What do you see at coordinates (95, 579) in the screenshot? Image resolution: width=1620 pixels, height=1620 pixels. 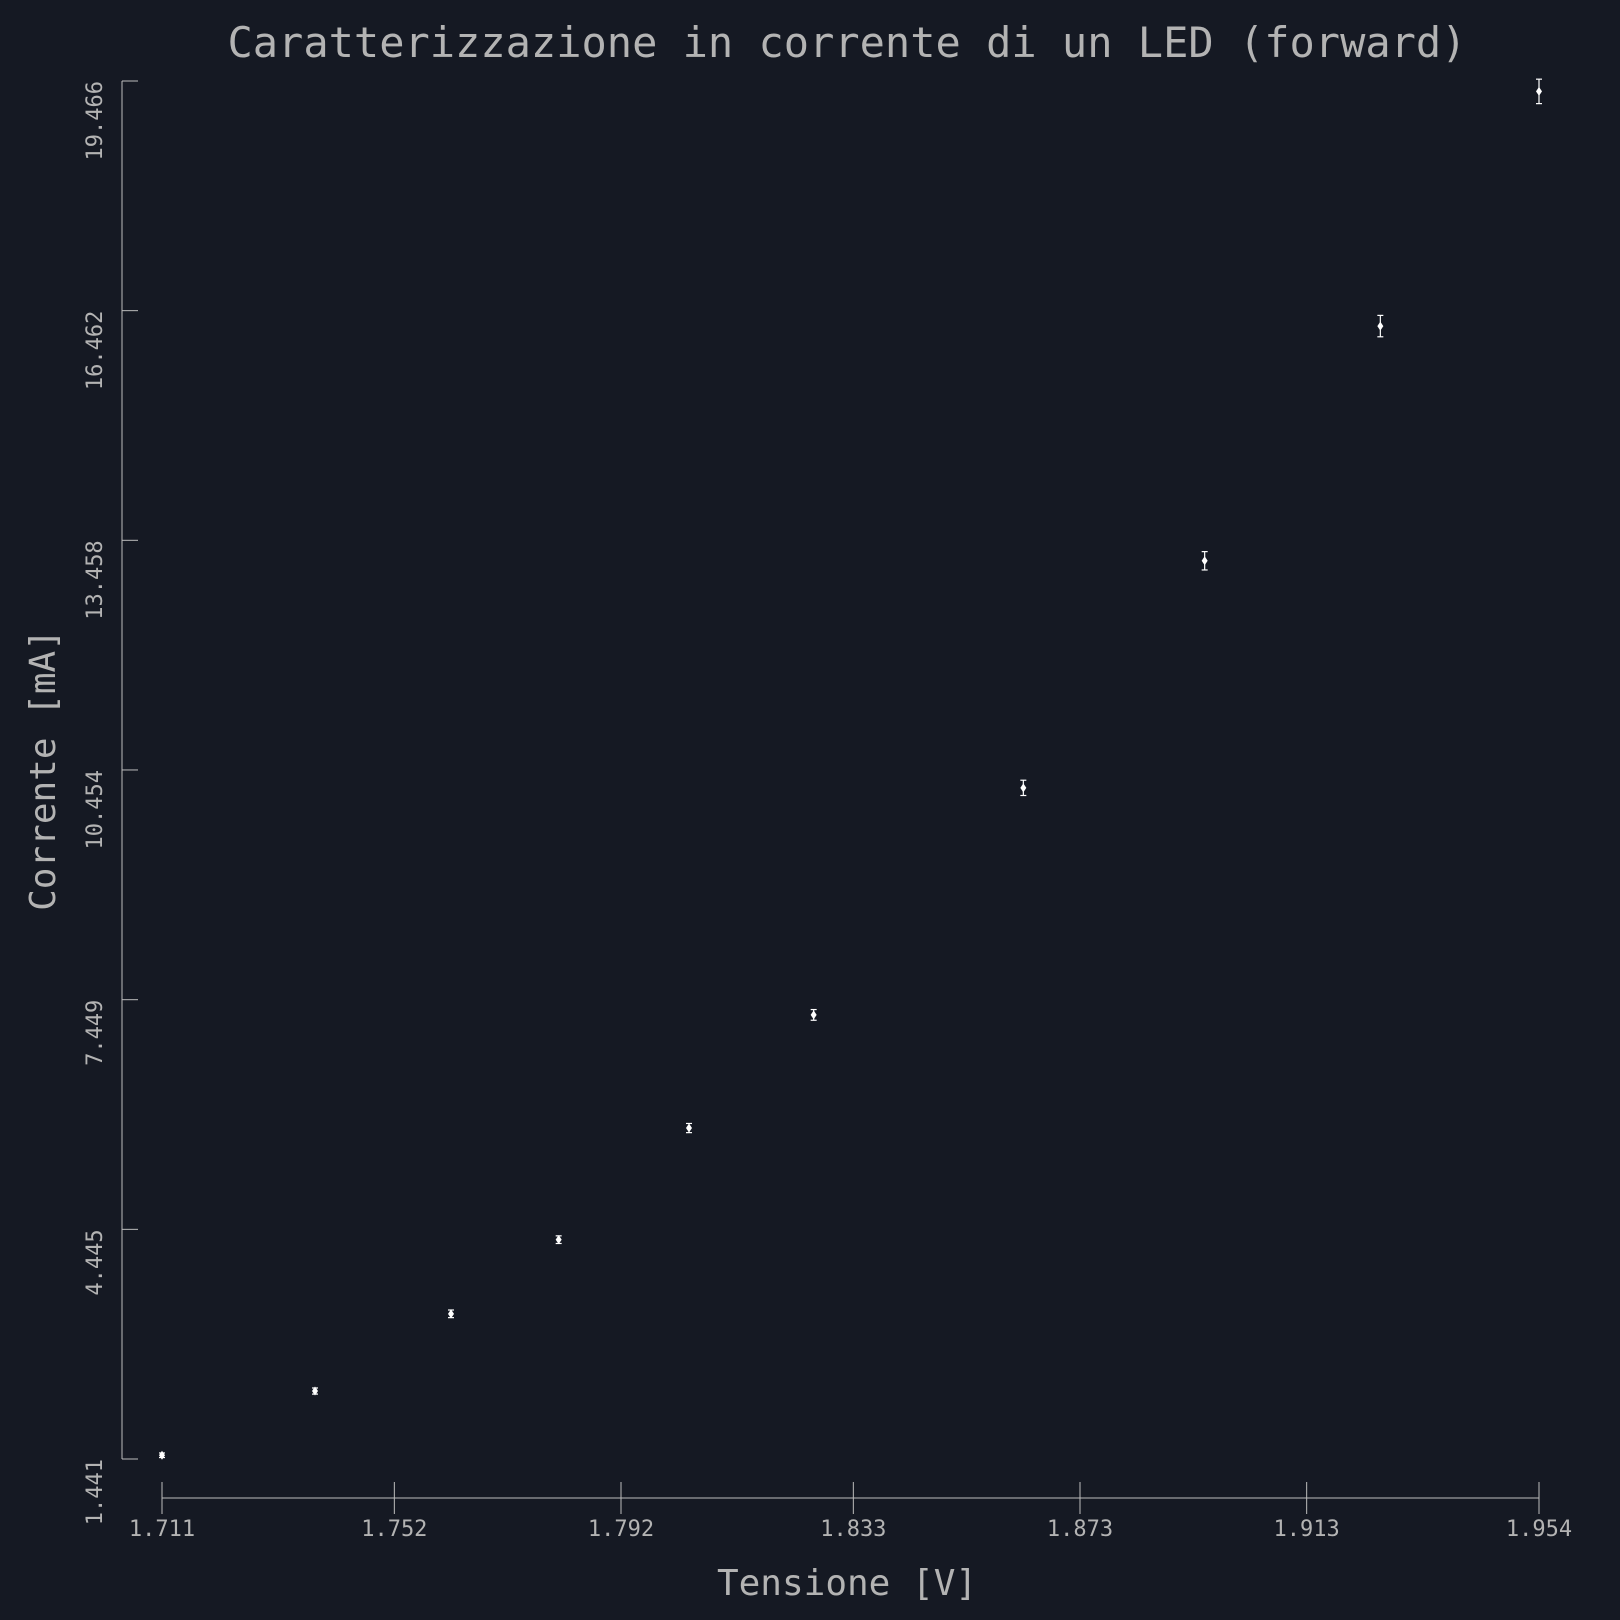 I see `y-tick-label: 13.458` at bounding box center [95, 579].